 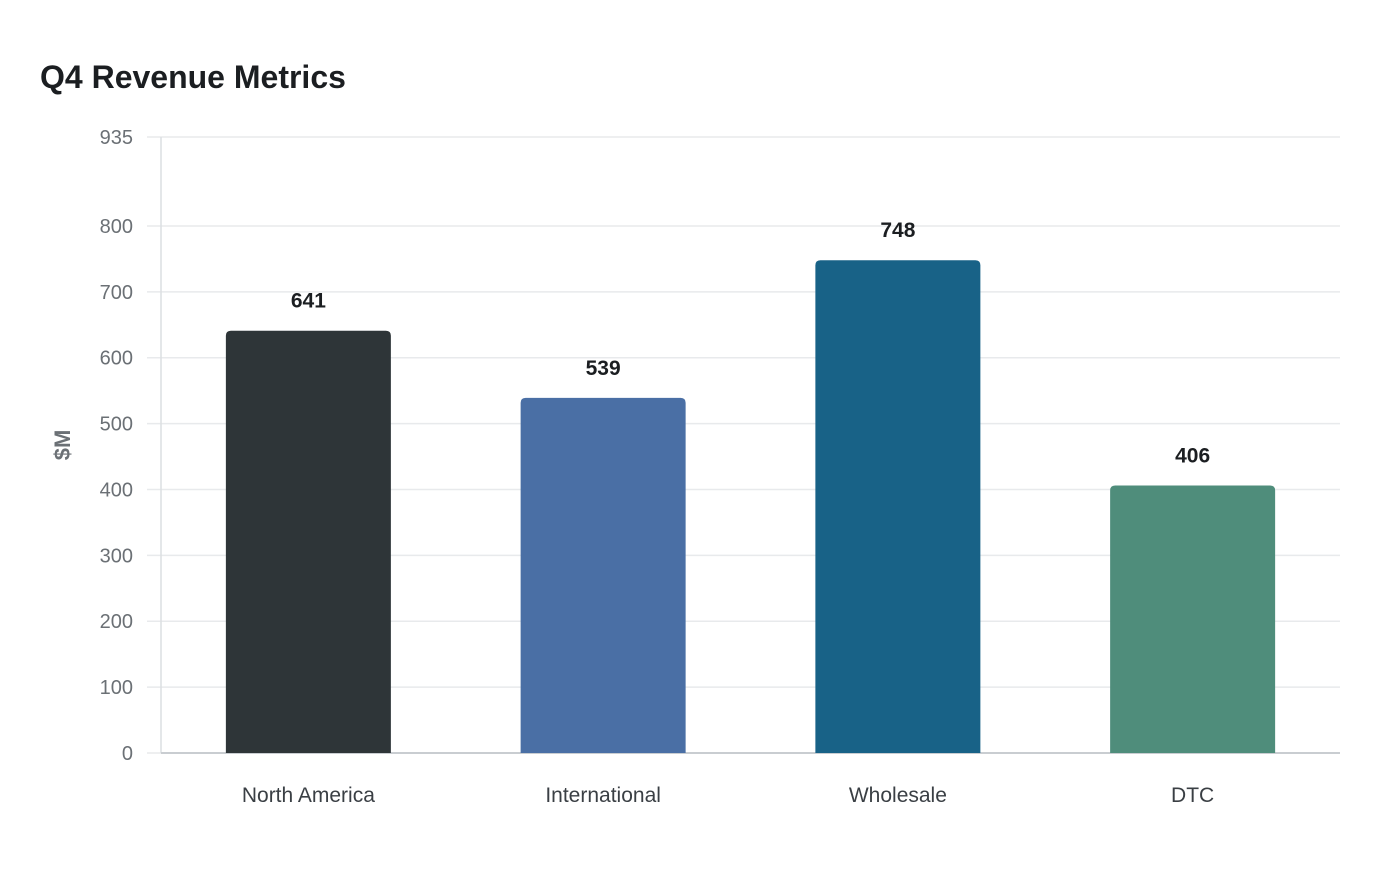 I want to click on y-tick-label: 300, so click(x=116, y=556).